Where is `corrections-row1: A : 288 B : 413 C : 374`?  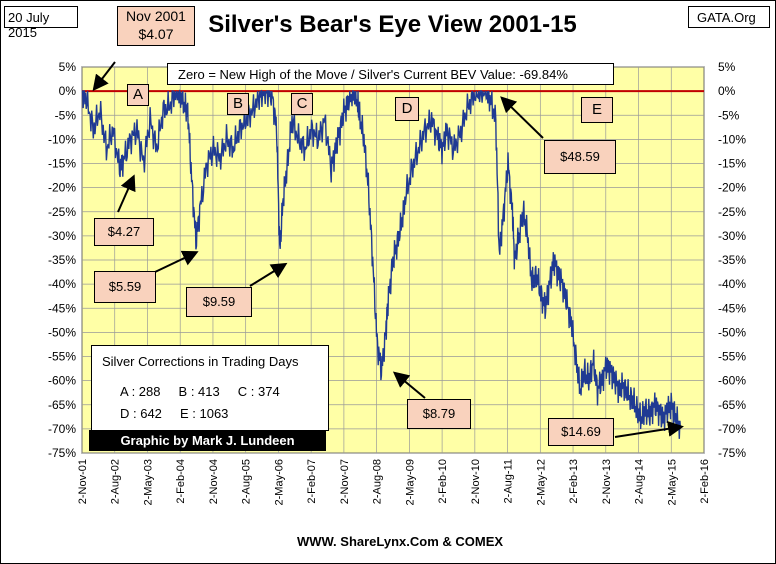 corrections-row1: A : 288 B : 413 C : 374 is located at coordinates (200, 391).